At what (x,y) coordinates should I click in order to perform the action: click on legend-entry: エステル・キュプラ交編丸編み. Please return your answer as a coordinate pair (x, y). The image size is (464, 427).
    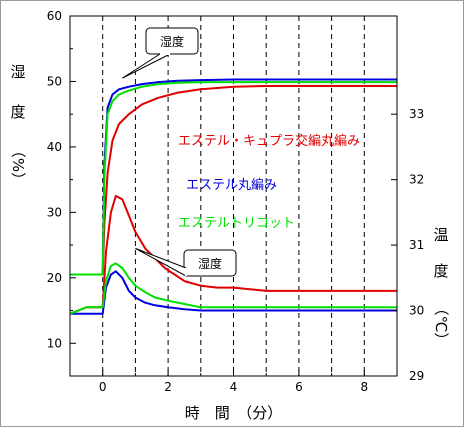
    Looking at the image, I should click on (269, 141).